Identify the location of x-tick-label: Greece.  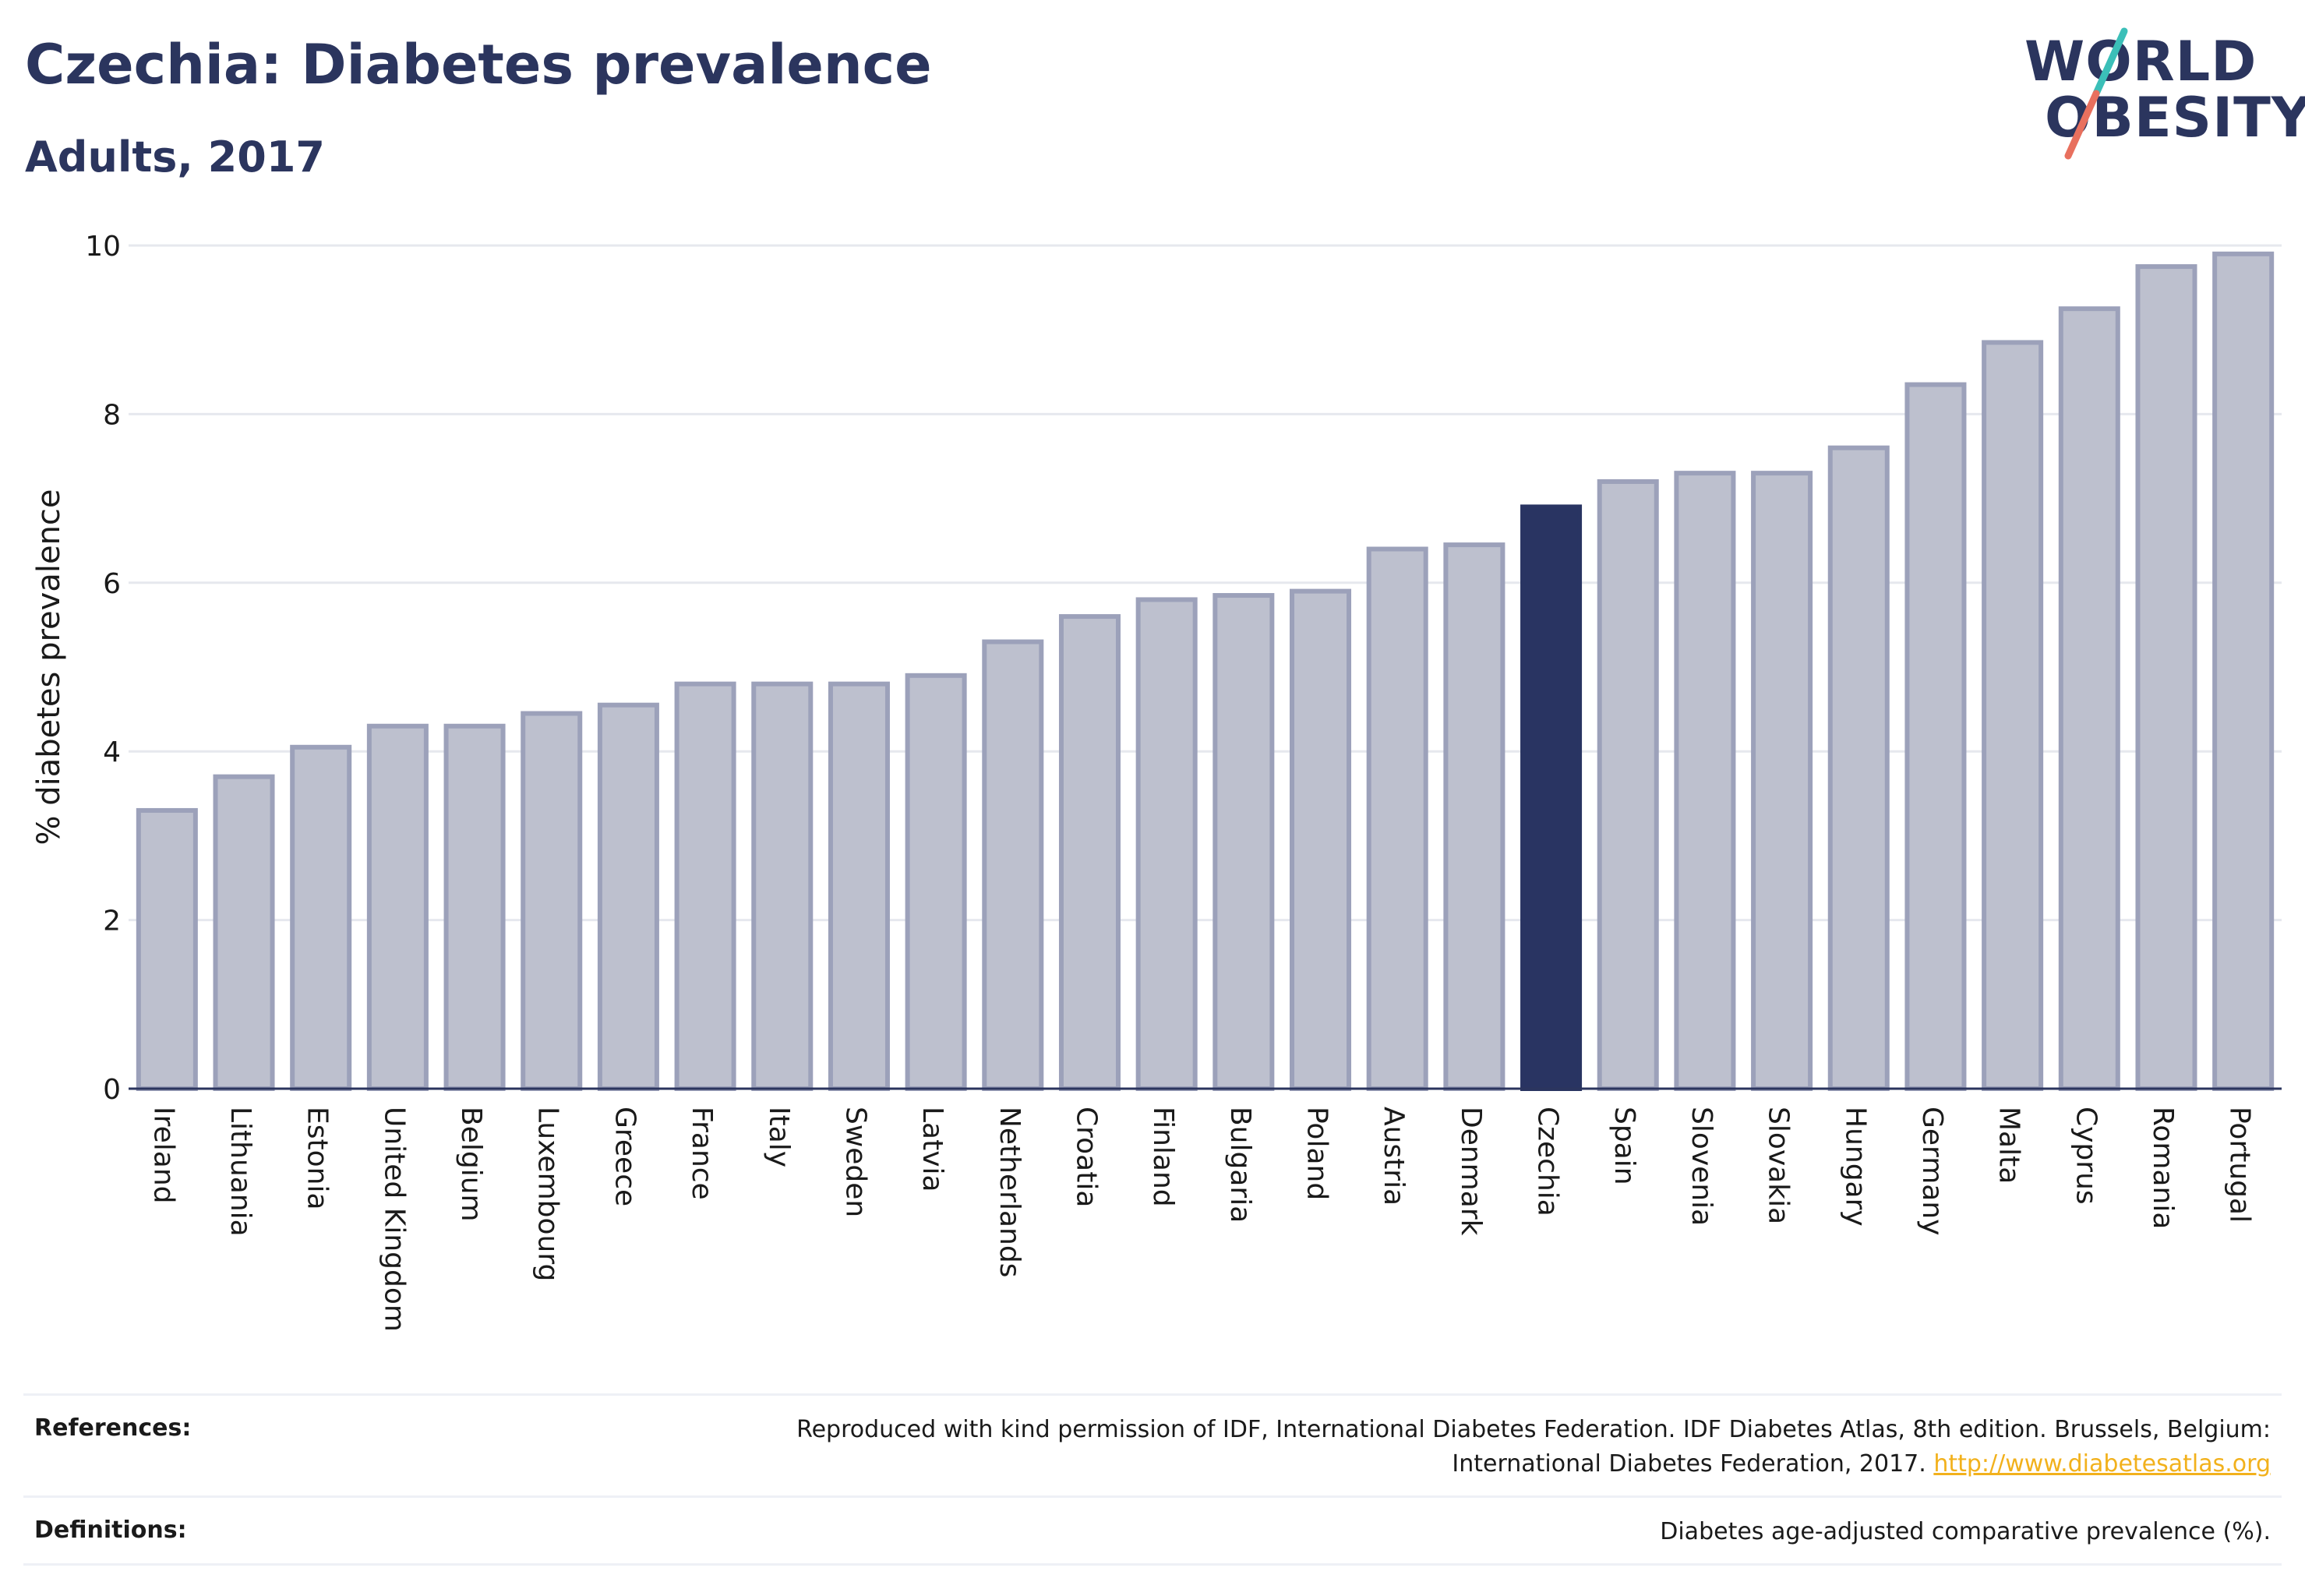
(625, 1156).